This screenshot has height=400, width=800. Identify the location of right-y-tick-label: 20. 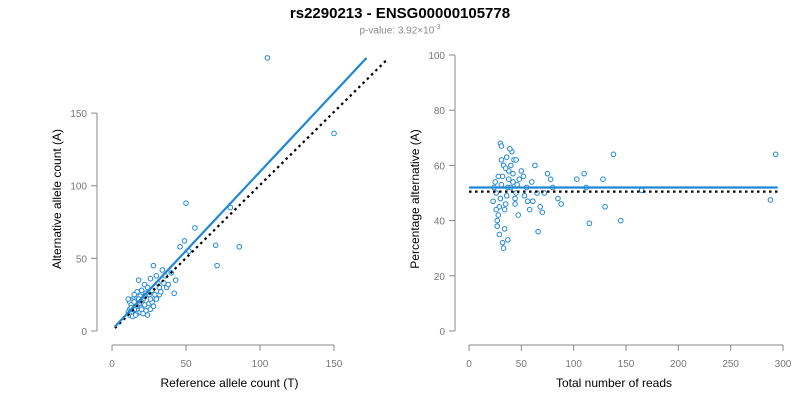
(440, 277).